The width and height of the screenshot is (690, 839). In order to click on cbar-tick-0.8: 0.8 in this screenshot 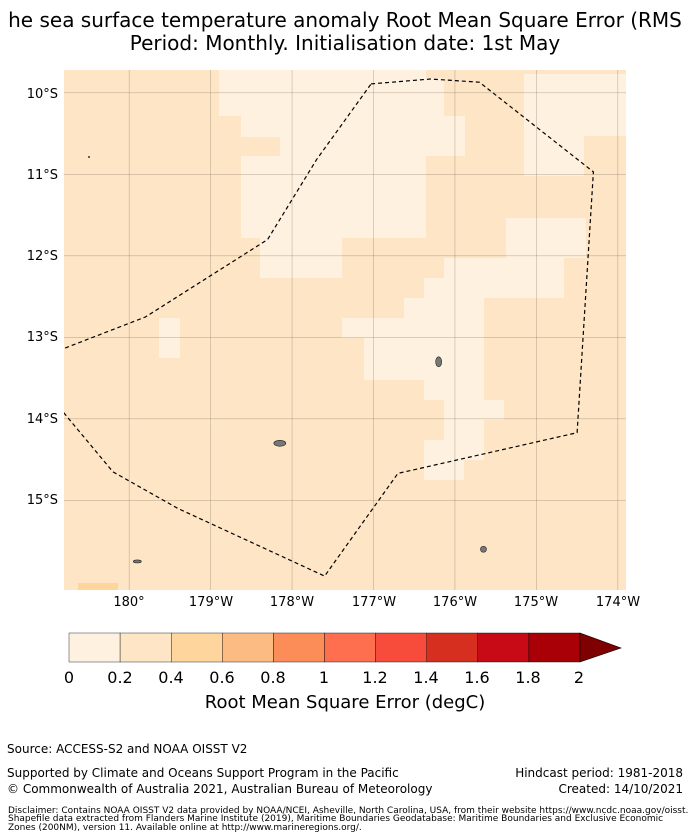, I will do `click(273, 677)`.